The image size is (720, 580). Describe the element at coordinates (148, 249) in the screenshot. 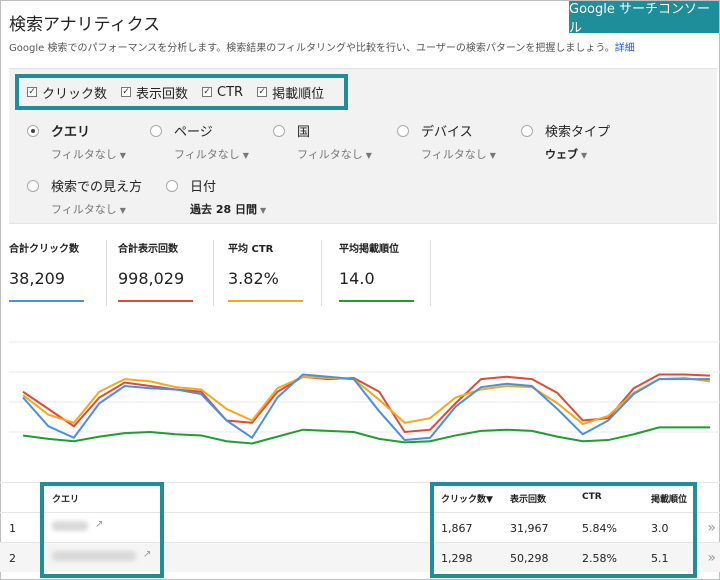

I see `card-label: 合計表示回数` at that location.